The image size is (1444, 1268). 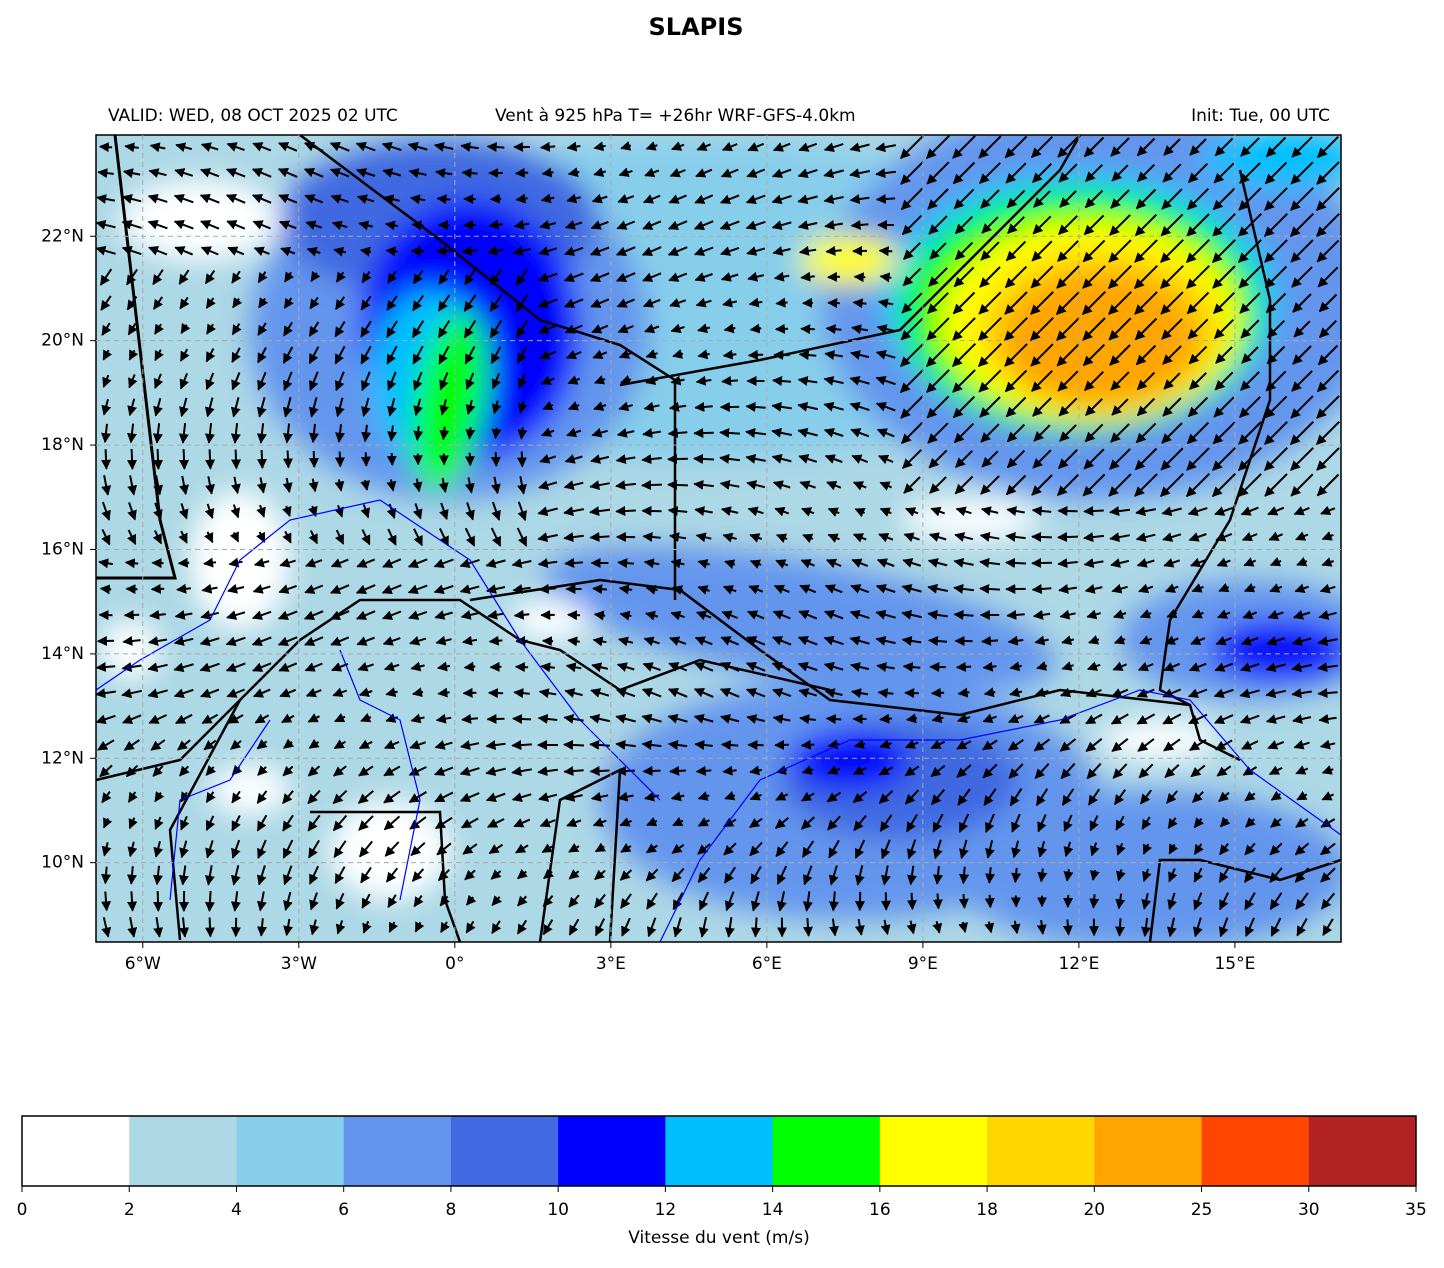 I want to click on init-time: Init: Tue, 00 UTC, so click(x=1260, y=116).